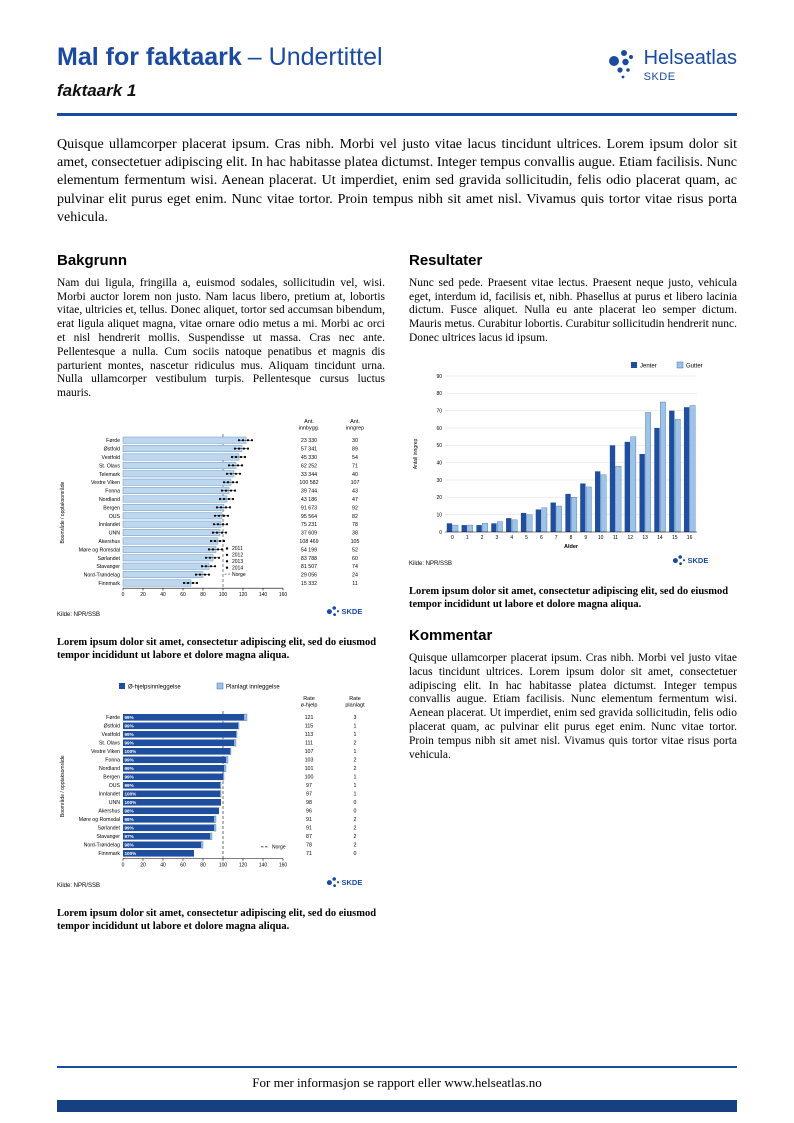 This screenshot has height=1123, width=794. I want to click on svg-text: Finnmark, so click(109, 854).